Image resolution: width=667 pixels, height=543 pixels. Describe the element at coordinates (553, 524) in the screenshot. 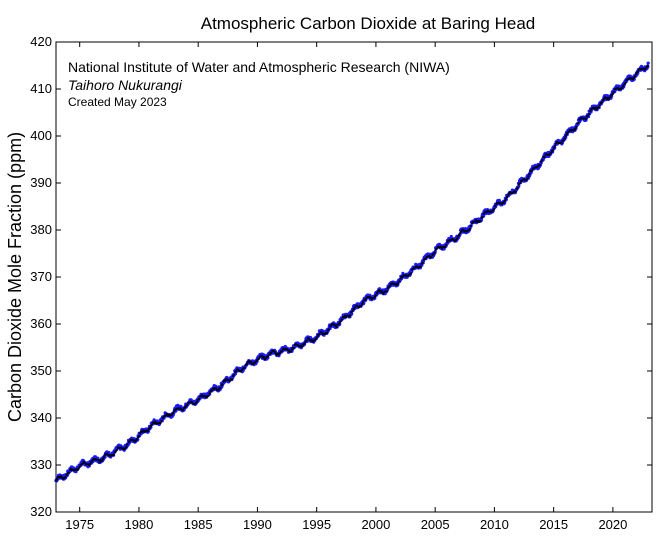

I see `x-tick-label: 2015` at that location.